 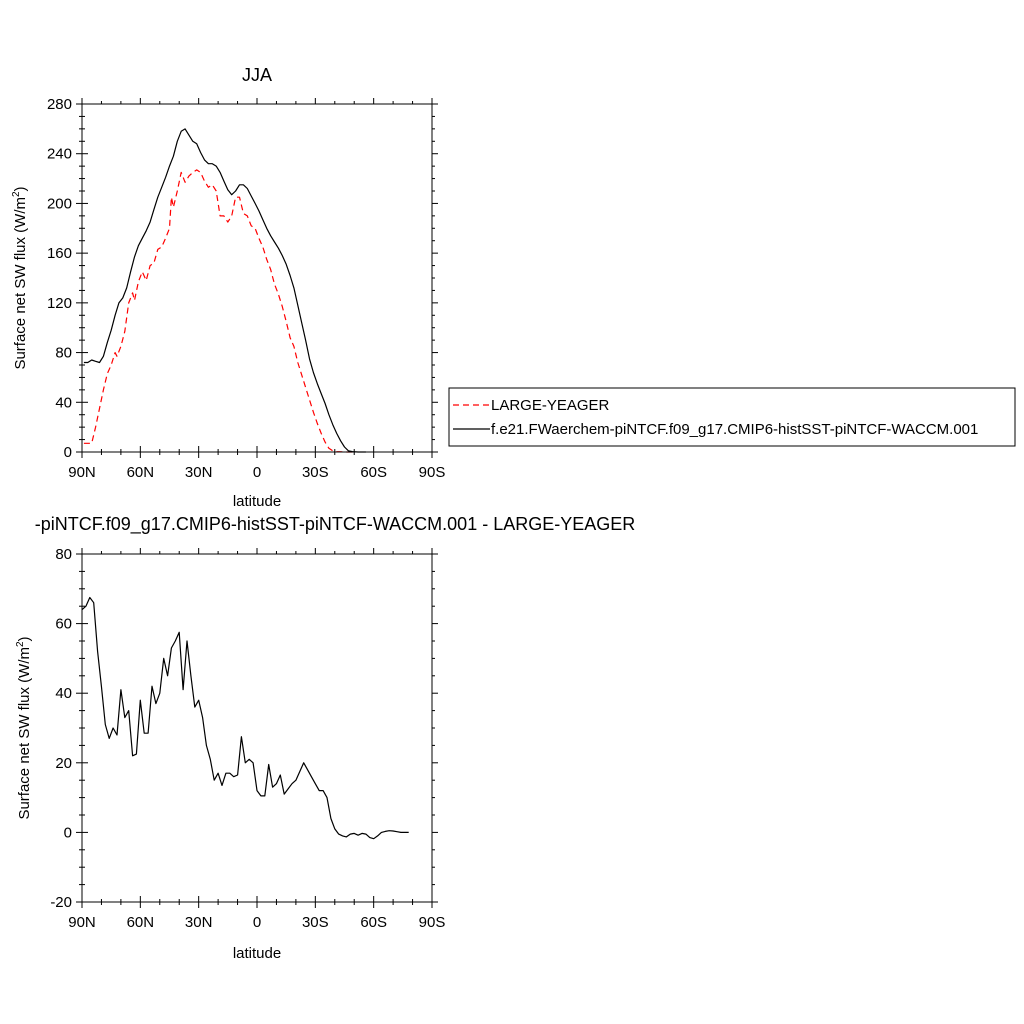 What do you see at coordinates (59, 154) in the screenshot?
I see `top-y-tick-label: 240` at bounding box center [59, 154].